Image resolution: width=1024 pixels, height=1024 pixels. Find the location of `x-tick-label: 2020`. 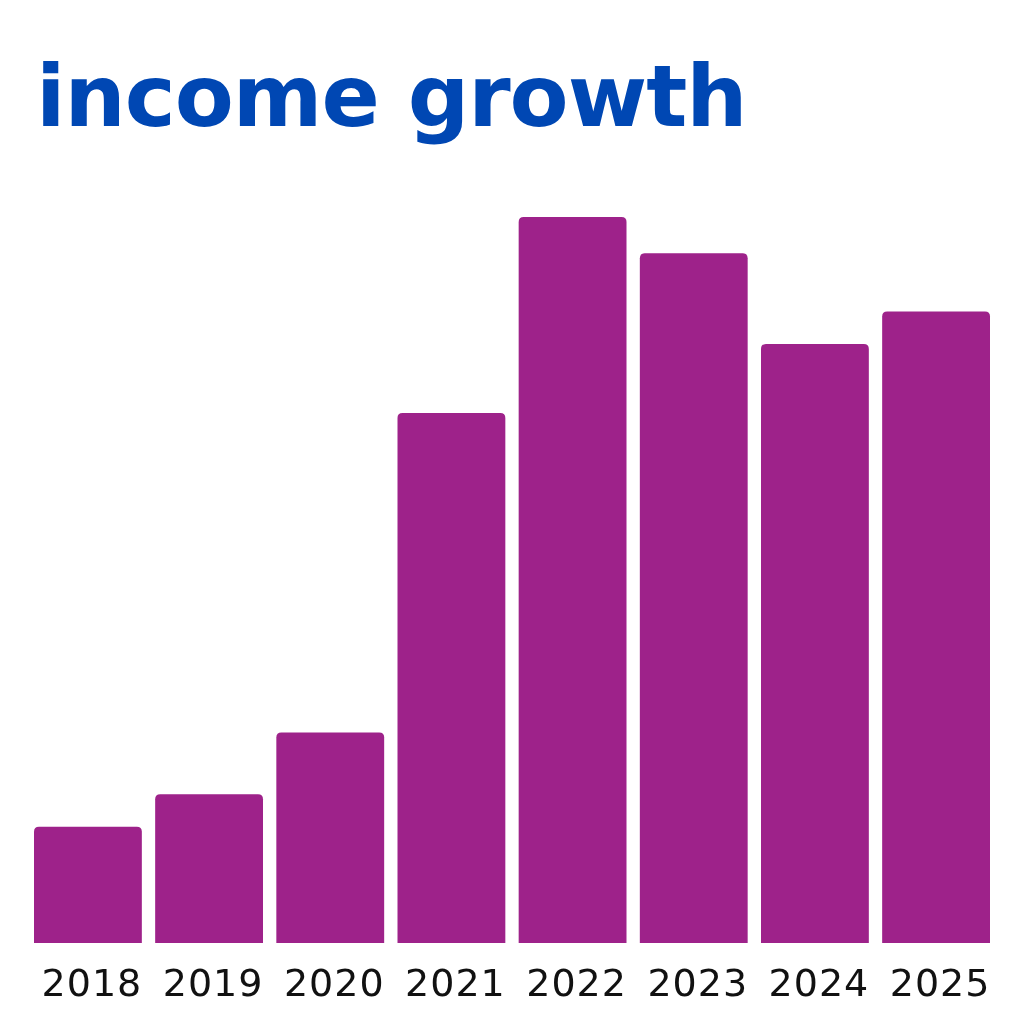

x-tick-label: 2020 is located at coordinates (334, 983).